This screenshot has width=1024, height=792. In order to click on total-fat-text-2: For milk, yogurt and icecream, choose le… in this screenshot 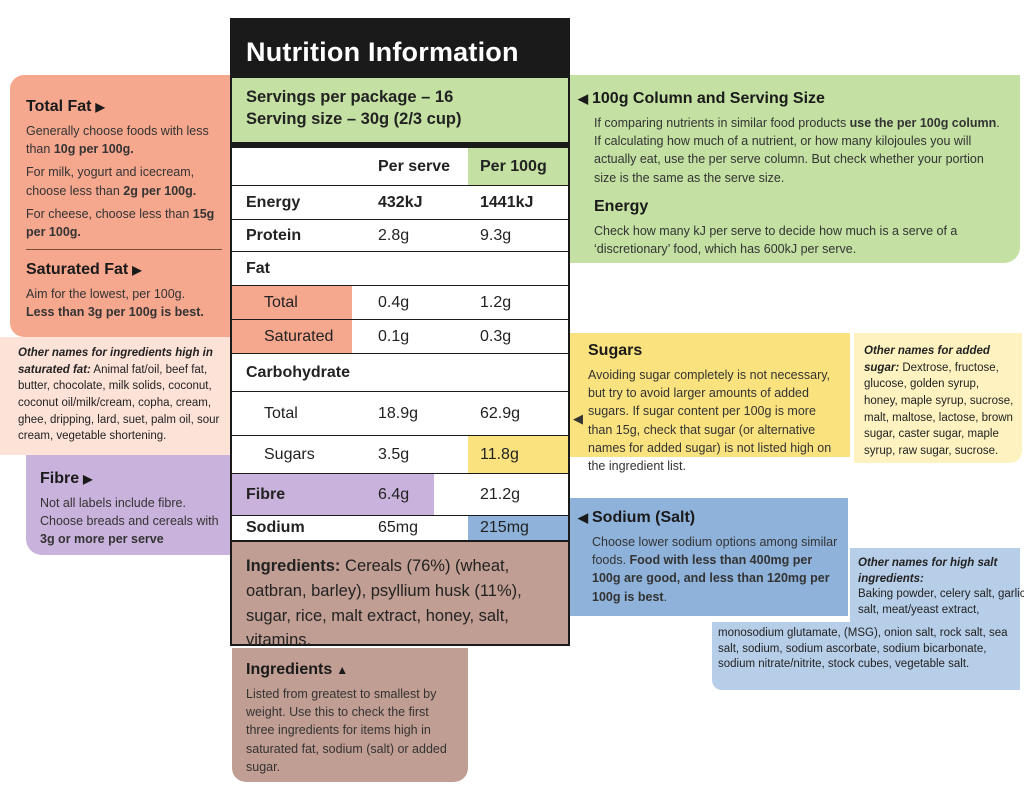, I will do `click(111, 181)`.